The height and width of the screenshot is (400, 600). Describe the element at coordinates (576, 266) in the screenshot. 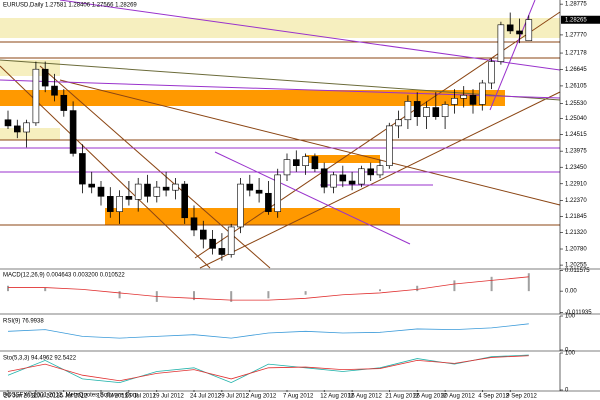

I see `y-tick-label: 1.20255` at that location.